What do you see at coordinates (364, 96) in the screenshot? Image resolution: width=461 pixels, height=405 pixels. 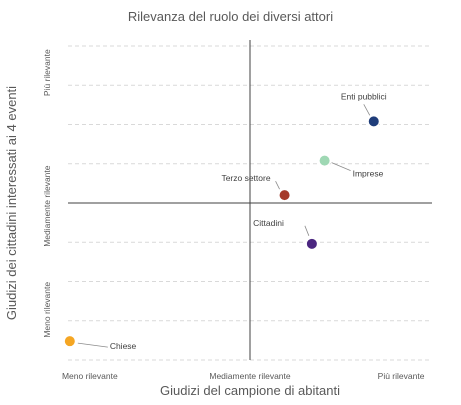 I see `data-label: Enti pubblici` at bounding box center [364, 96].